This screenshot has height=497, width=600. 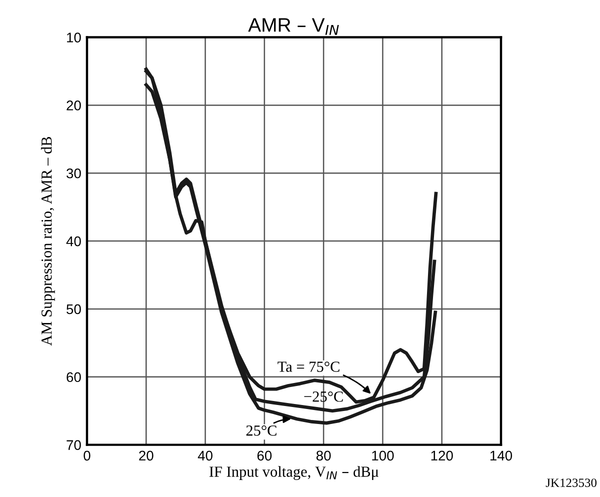 I want to click on x-tick-label: 0, so click(x=87, y=455).